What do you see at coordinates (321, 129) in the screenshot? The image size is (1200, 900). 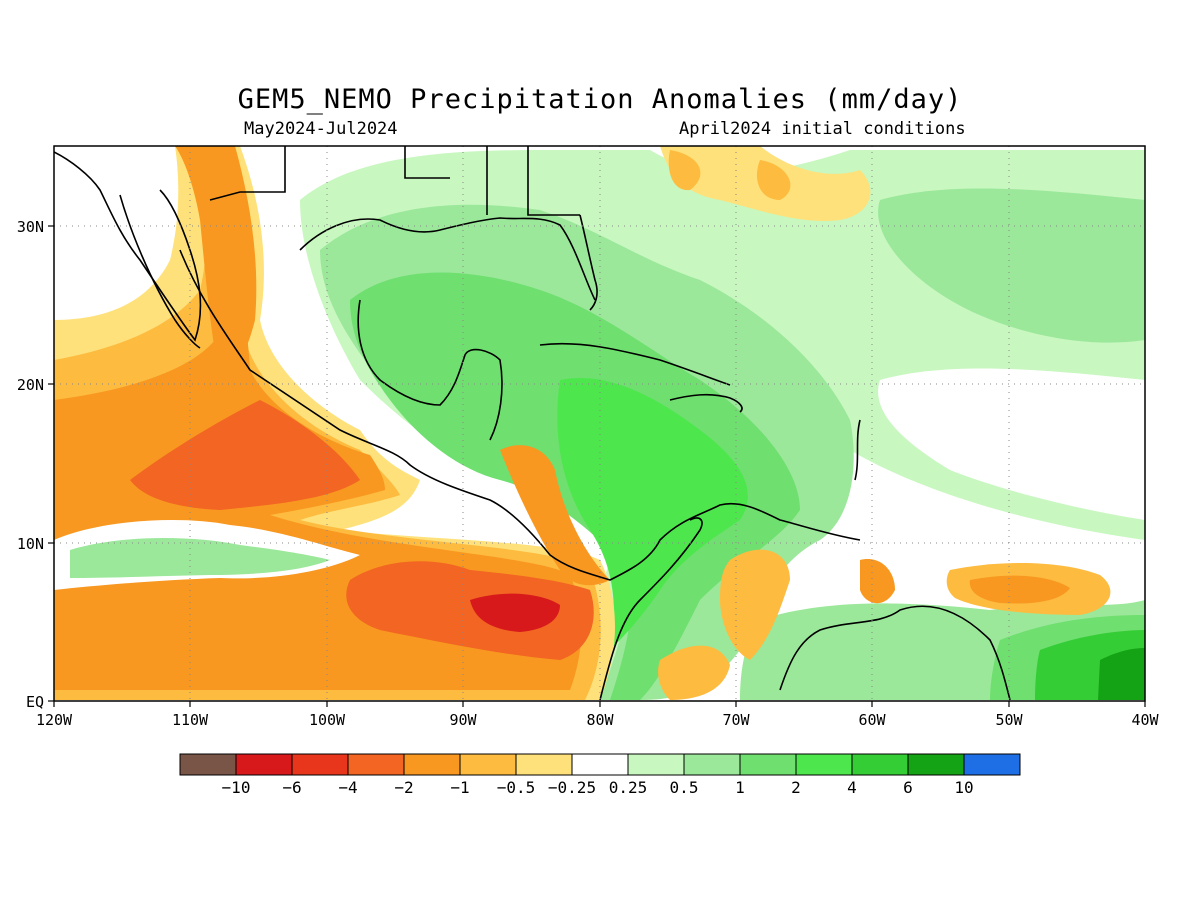 I see `subtitle-period: May2024-Jul2024` at bounding box center [321, 129].